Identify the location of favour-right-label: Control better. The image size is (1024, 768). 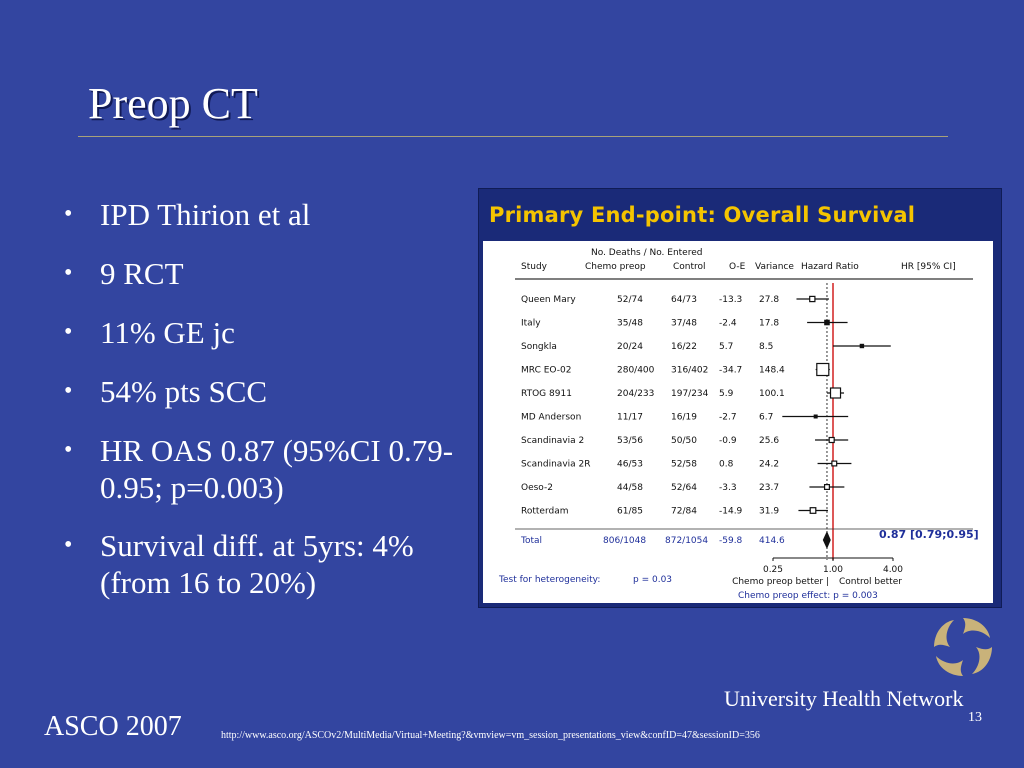
(870, 582).